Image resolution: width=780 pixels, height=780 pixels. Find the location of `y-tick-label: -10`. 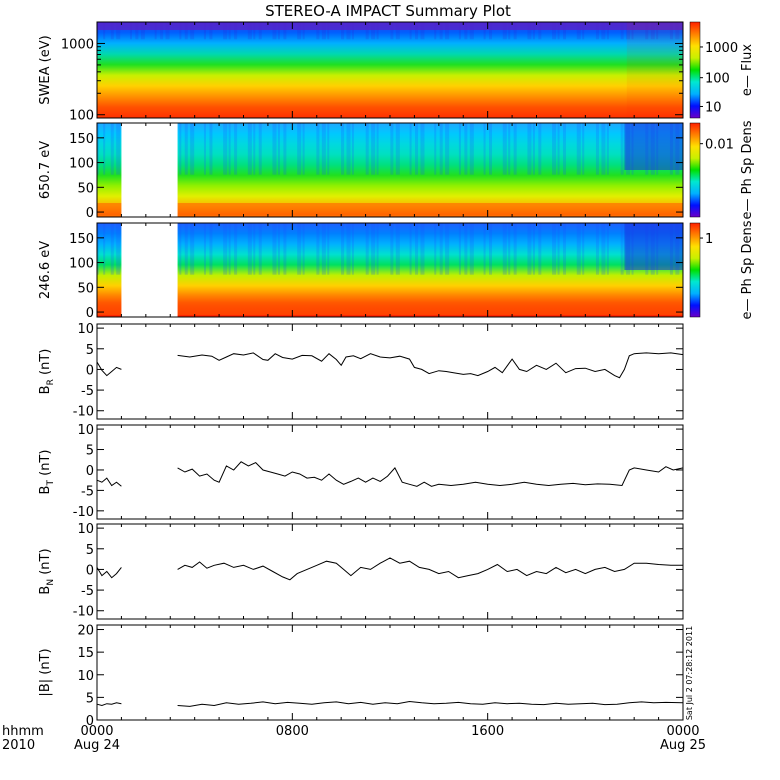

y-tick-label: -10 is located at coordinates (83, 412).